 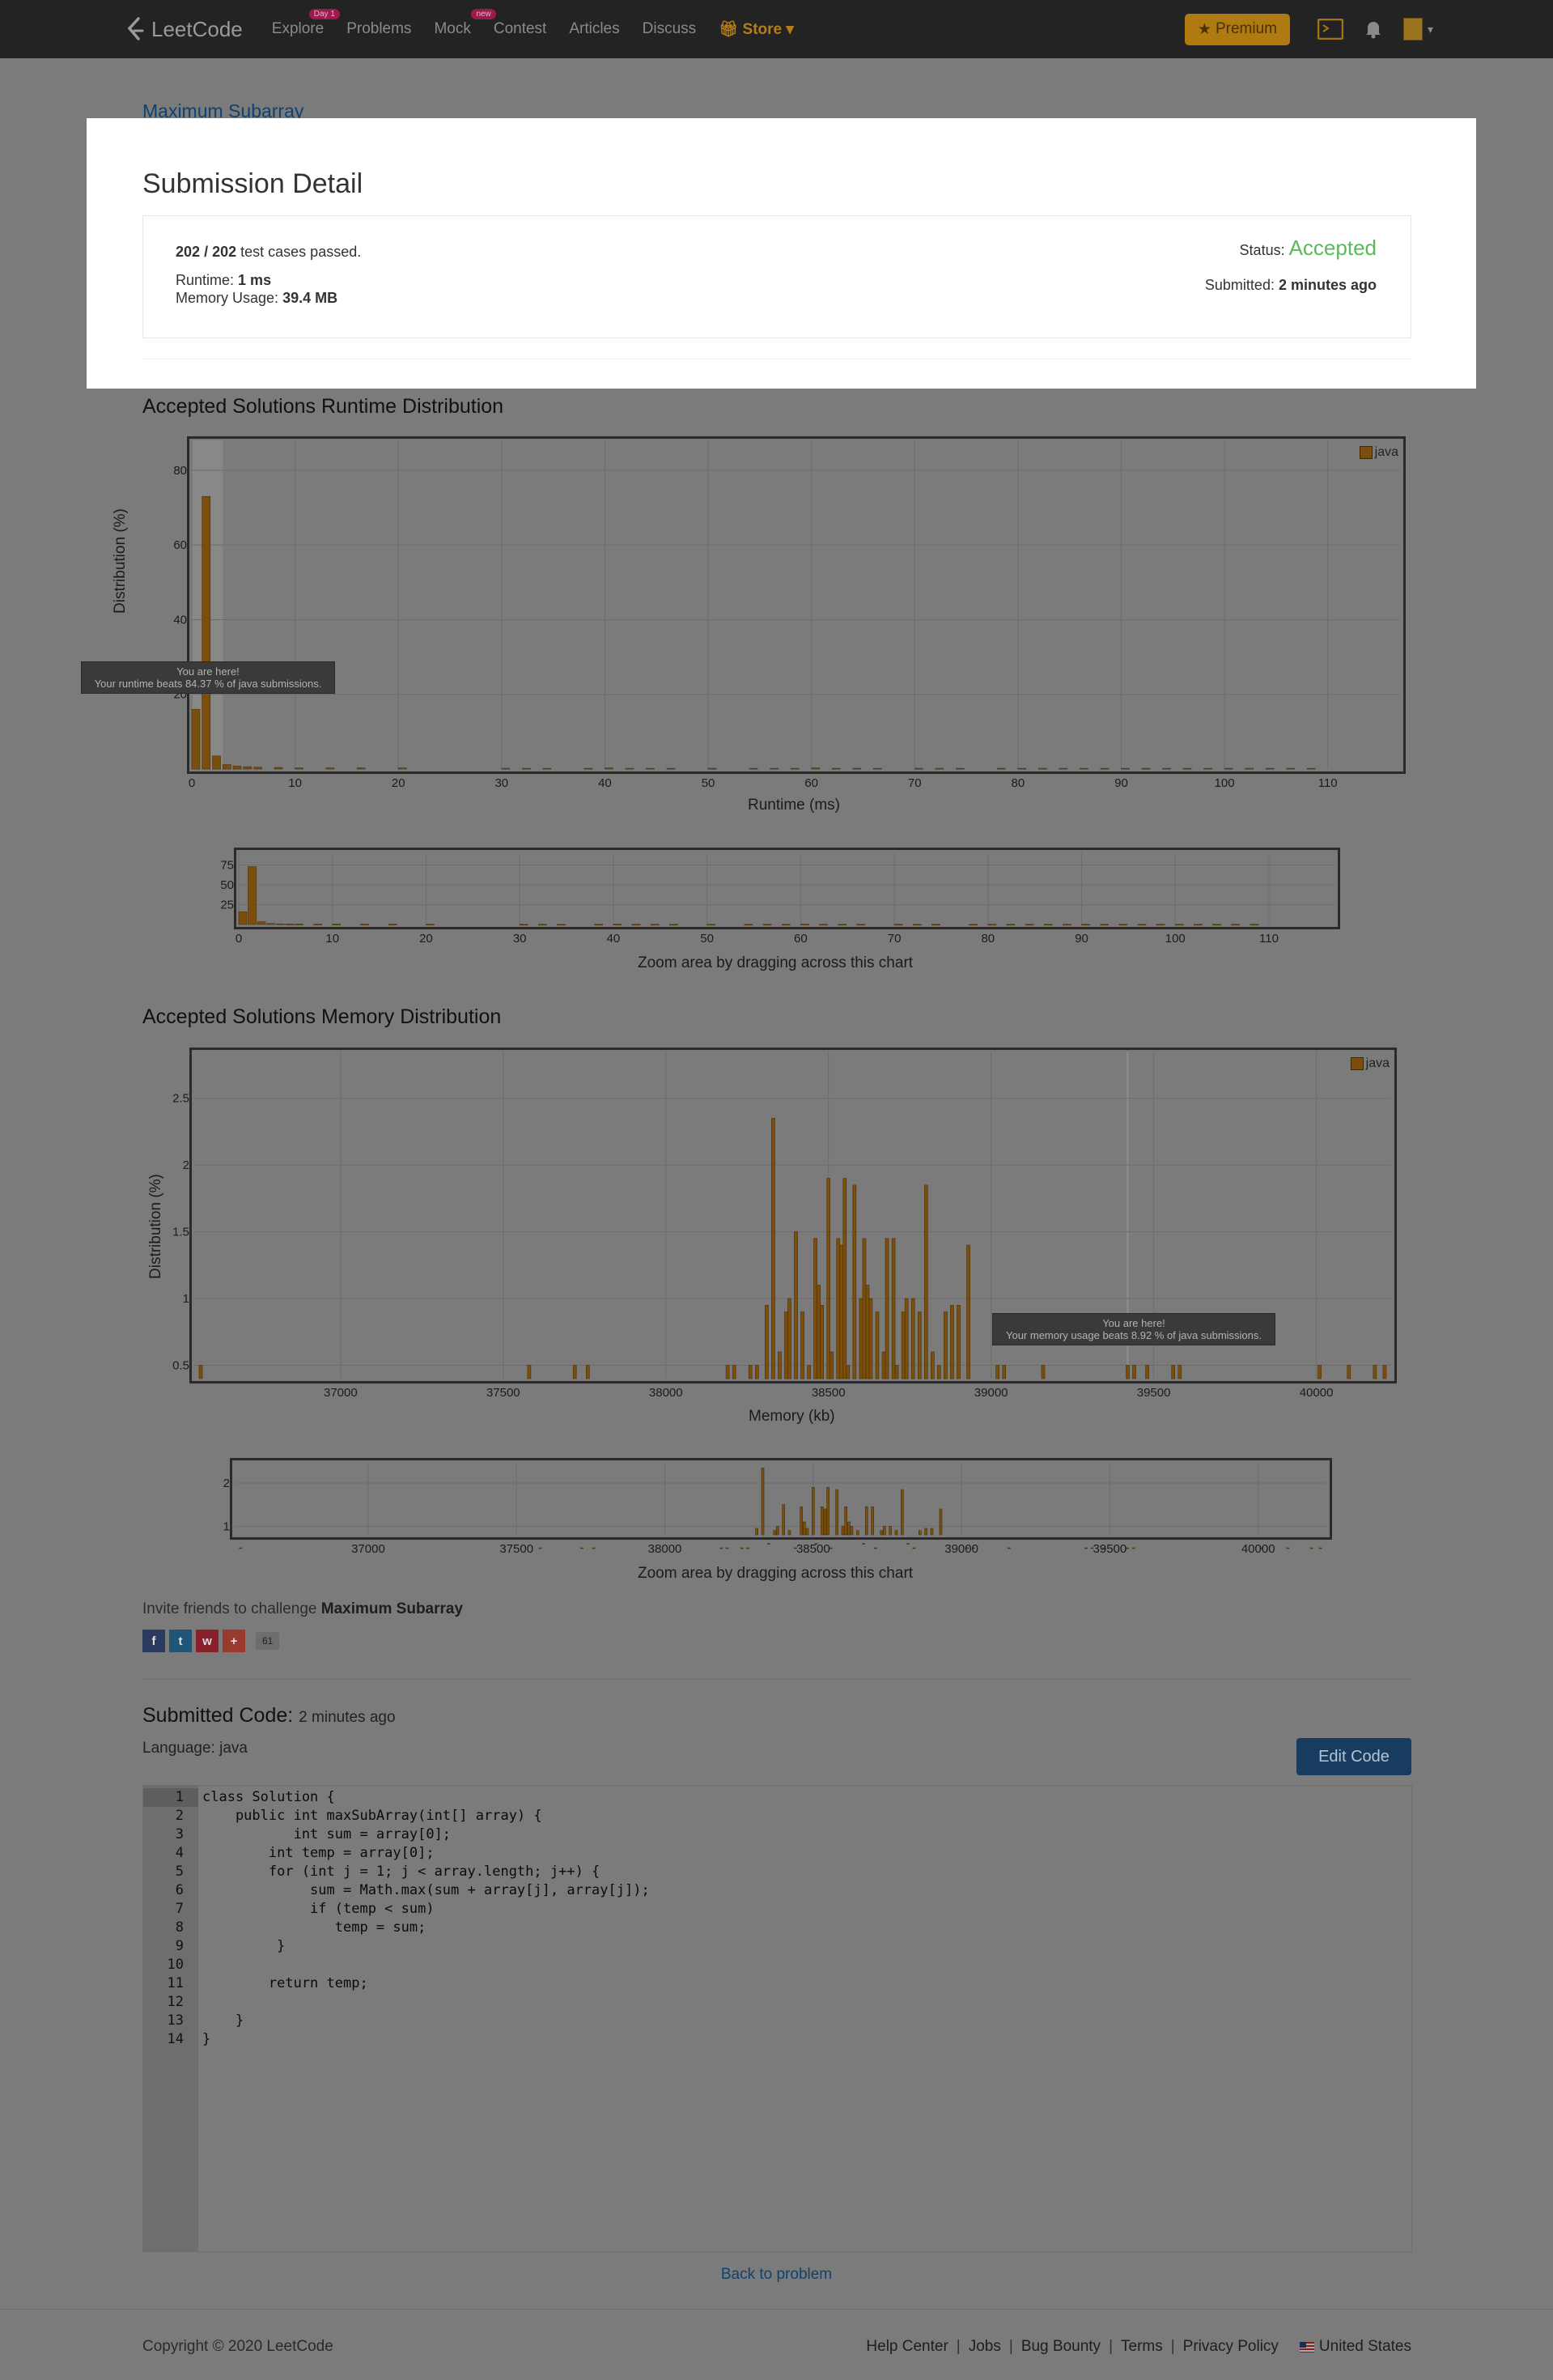 What do you see at coordinates (1231, 2347) in the screenshot?
I see `footer-link-privacy-policy: Privacy Policy` at bounding box center [1231, 2347].